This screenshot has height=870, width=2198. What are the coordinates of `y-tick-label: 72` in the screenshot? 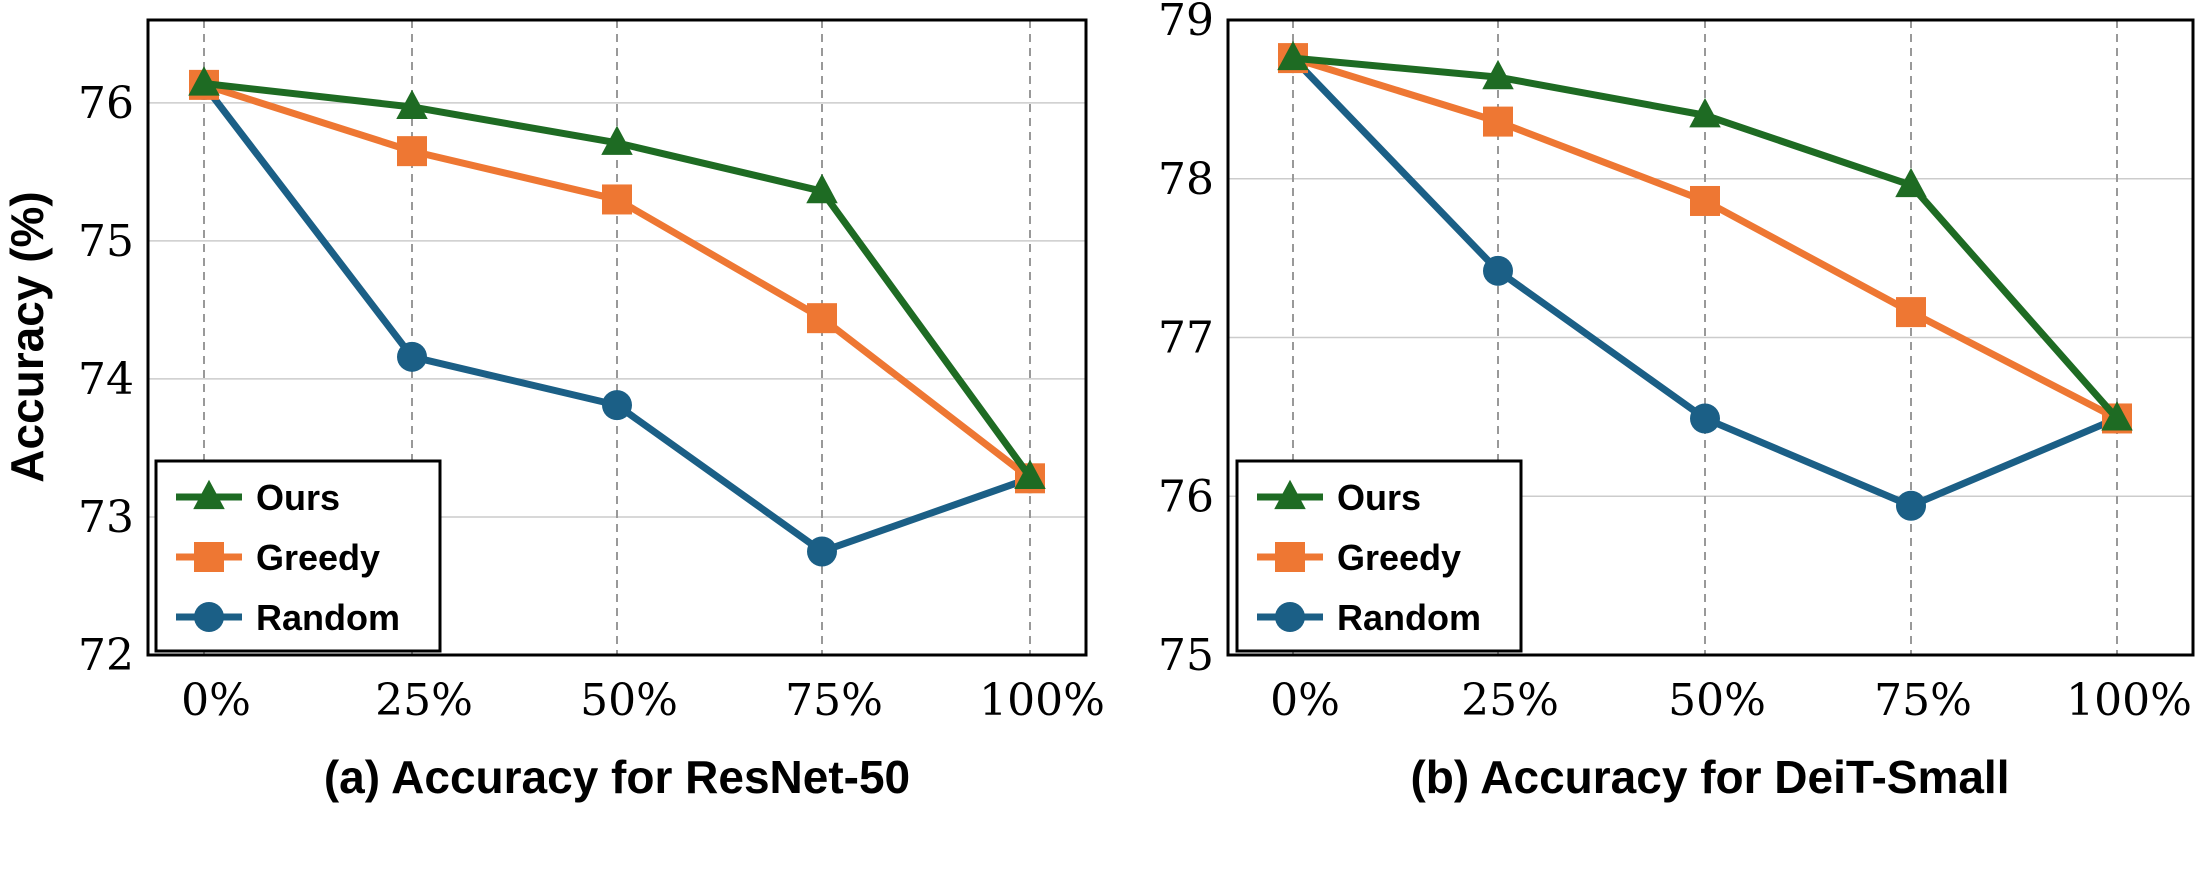 It's located at (106, 655).